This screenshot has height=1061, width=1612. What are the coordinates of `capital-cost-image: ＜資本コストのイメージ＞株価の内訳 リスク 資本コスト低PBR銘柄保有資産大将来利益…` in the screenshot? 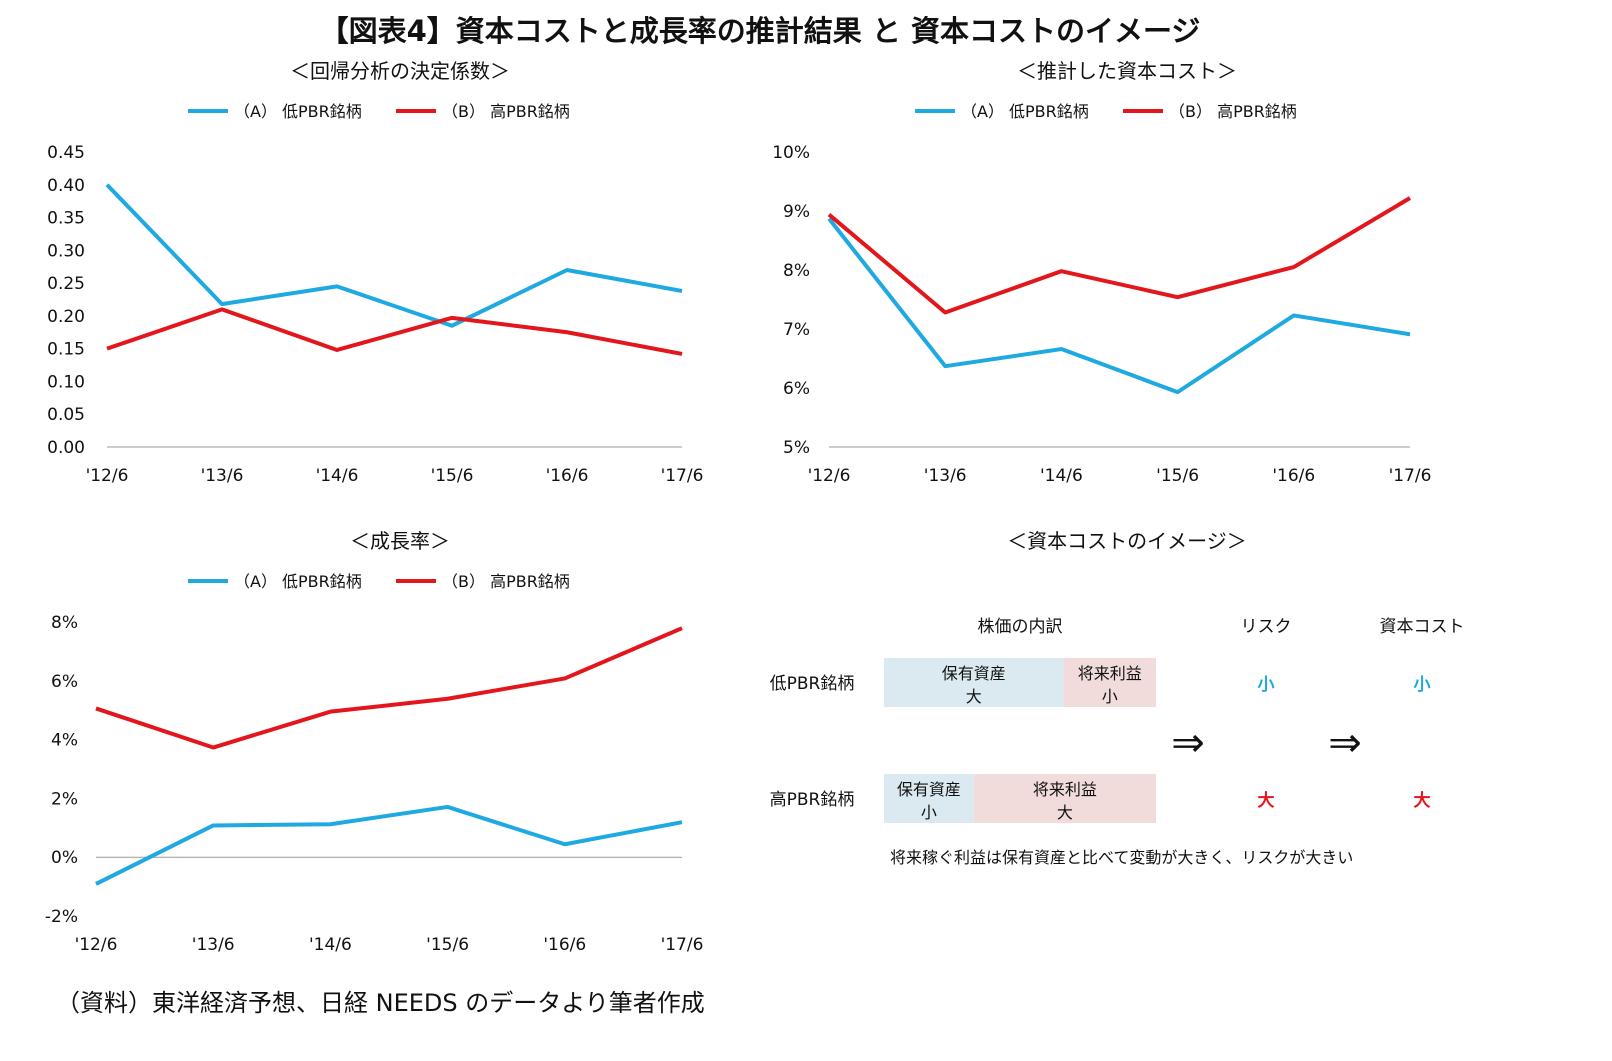 It's located at (1117, 698).